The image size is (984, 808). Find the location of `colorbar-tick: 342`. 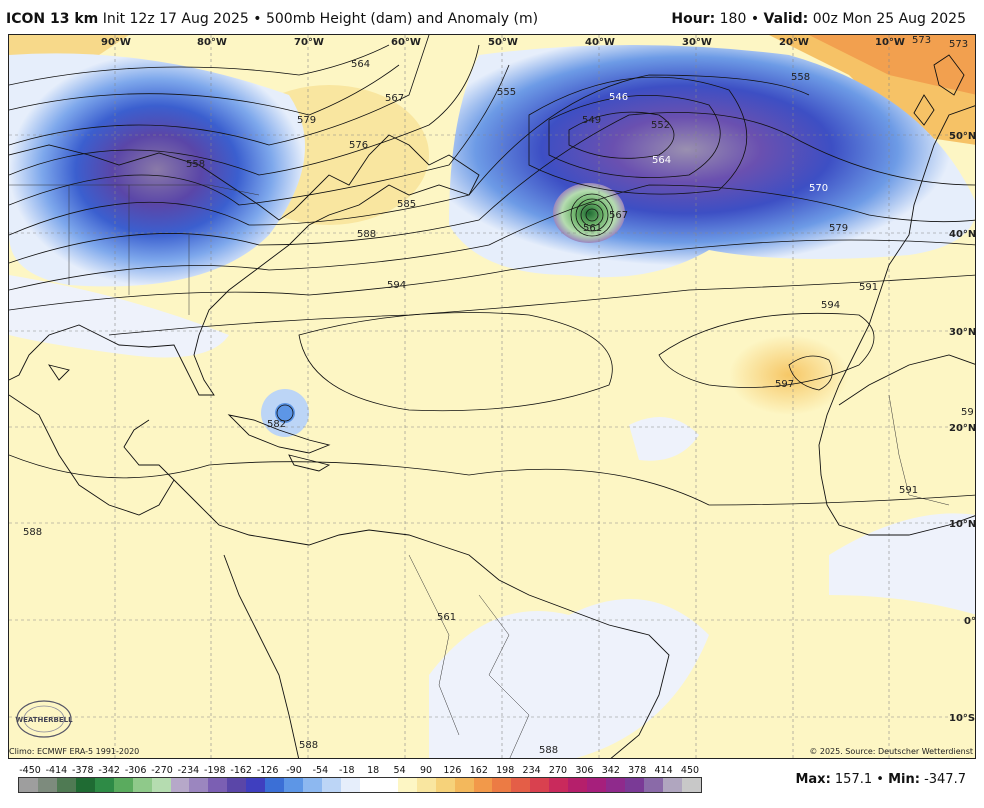

colorbar-tick: 342 is located at coordinates (610, 770).